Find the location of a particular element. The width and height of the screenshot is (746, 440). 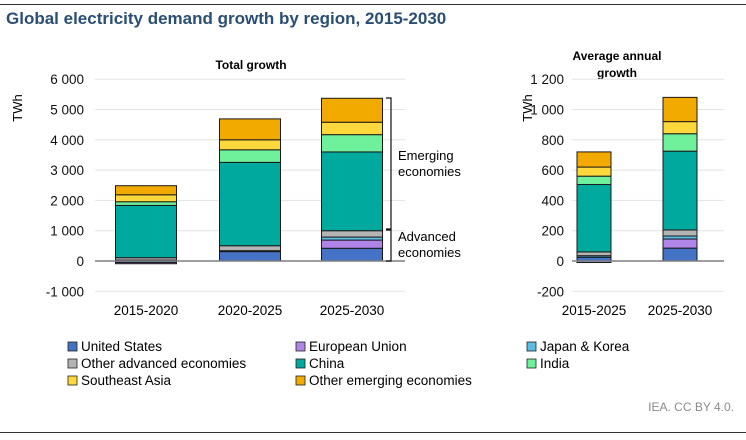

y-tick-label: 800 is located at coordinates (552, 140).